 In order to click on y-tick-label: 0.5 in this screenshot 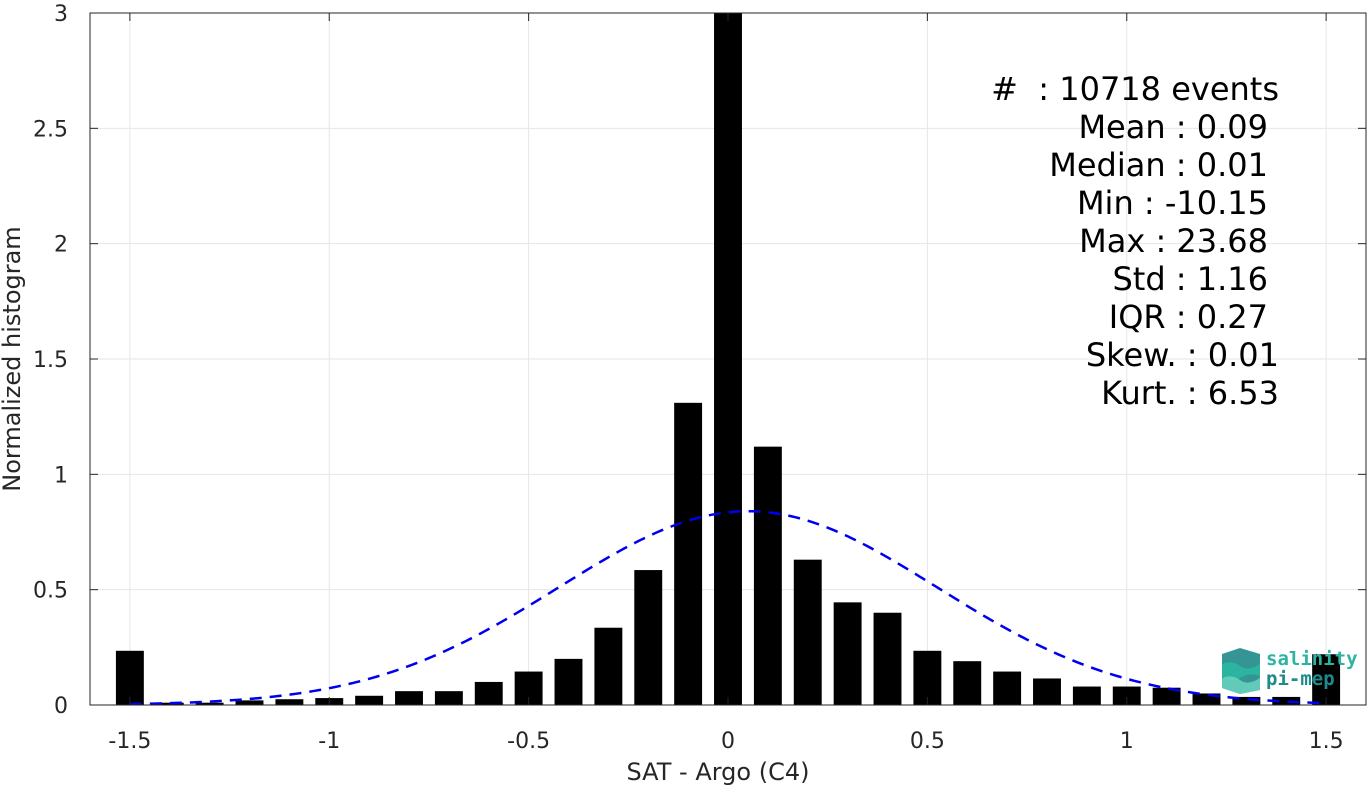, I will do `click(50, 591)`.